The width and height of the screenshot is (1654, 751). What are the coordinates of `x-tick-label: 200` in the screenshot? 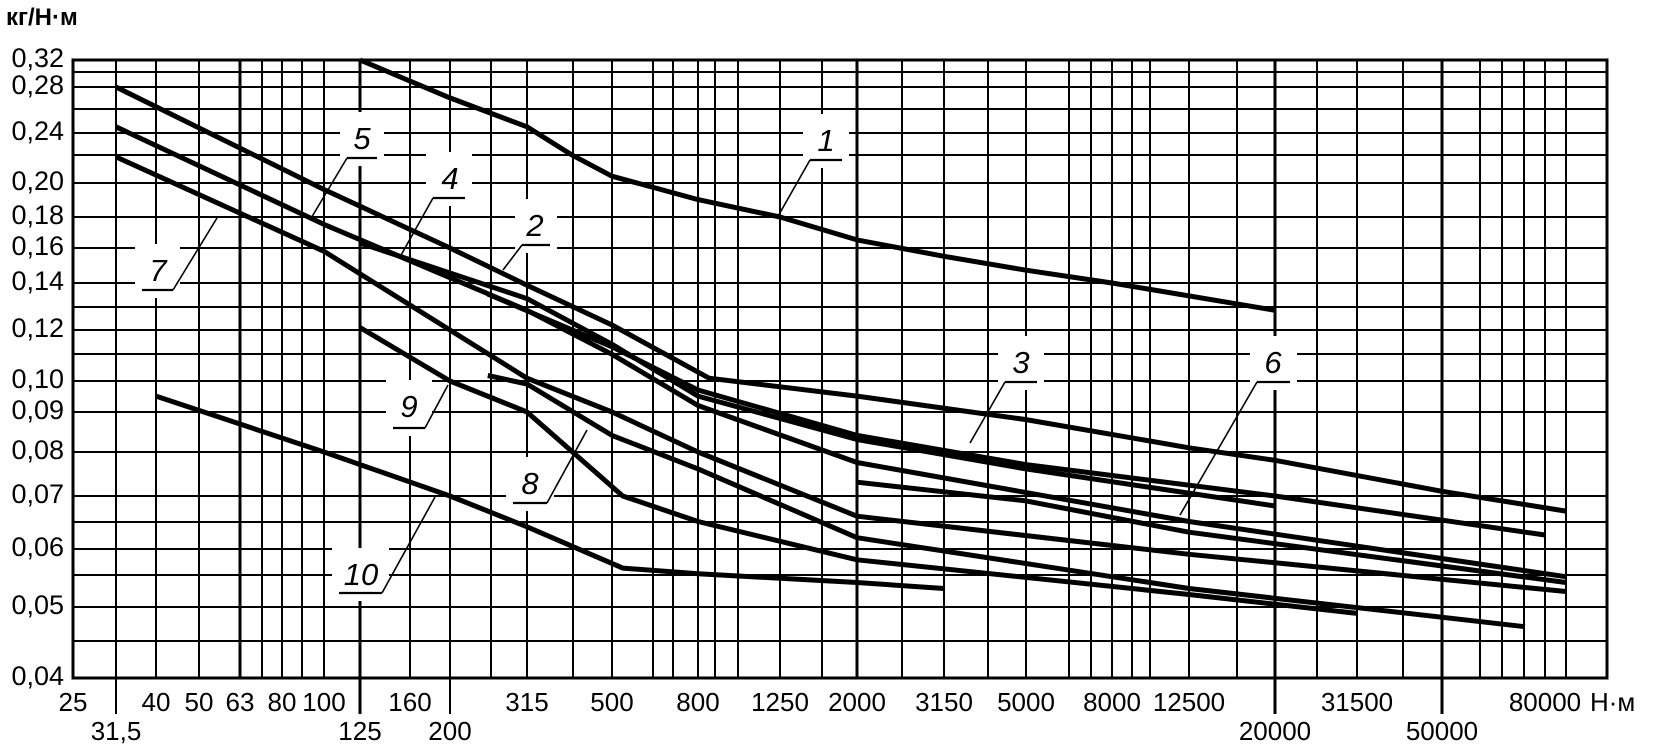 It's located at (449, 731).